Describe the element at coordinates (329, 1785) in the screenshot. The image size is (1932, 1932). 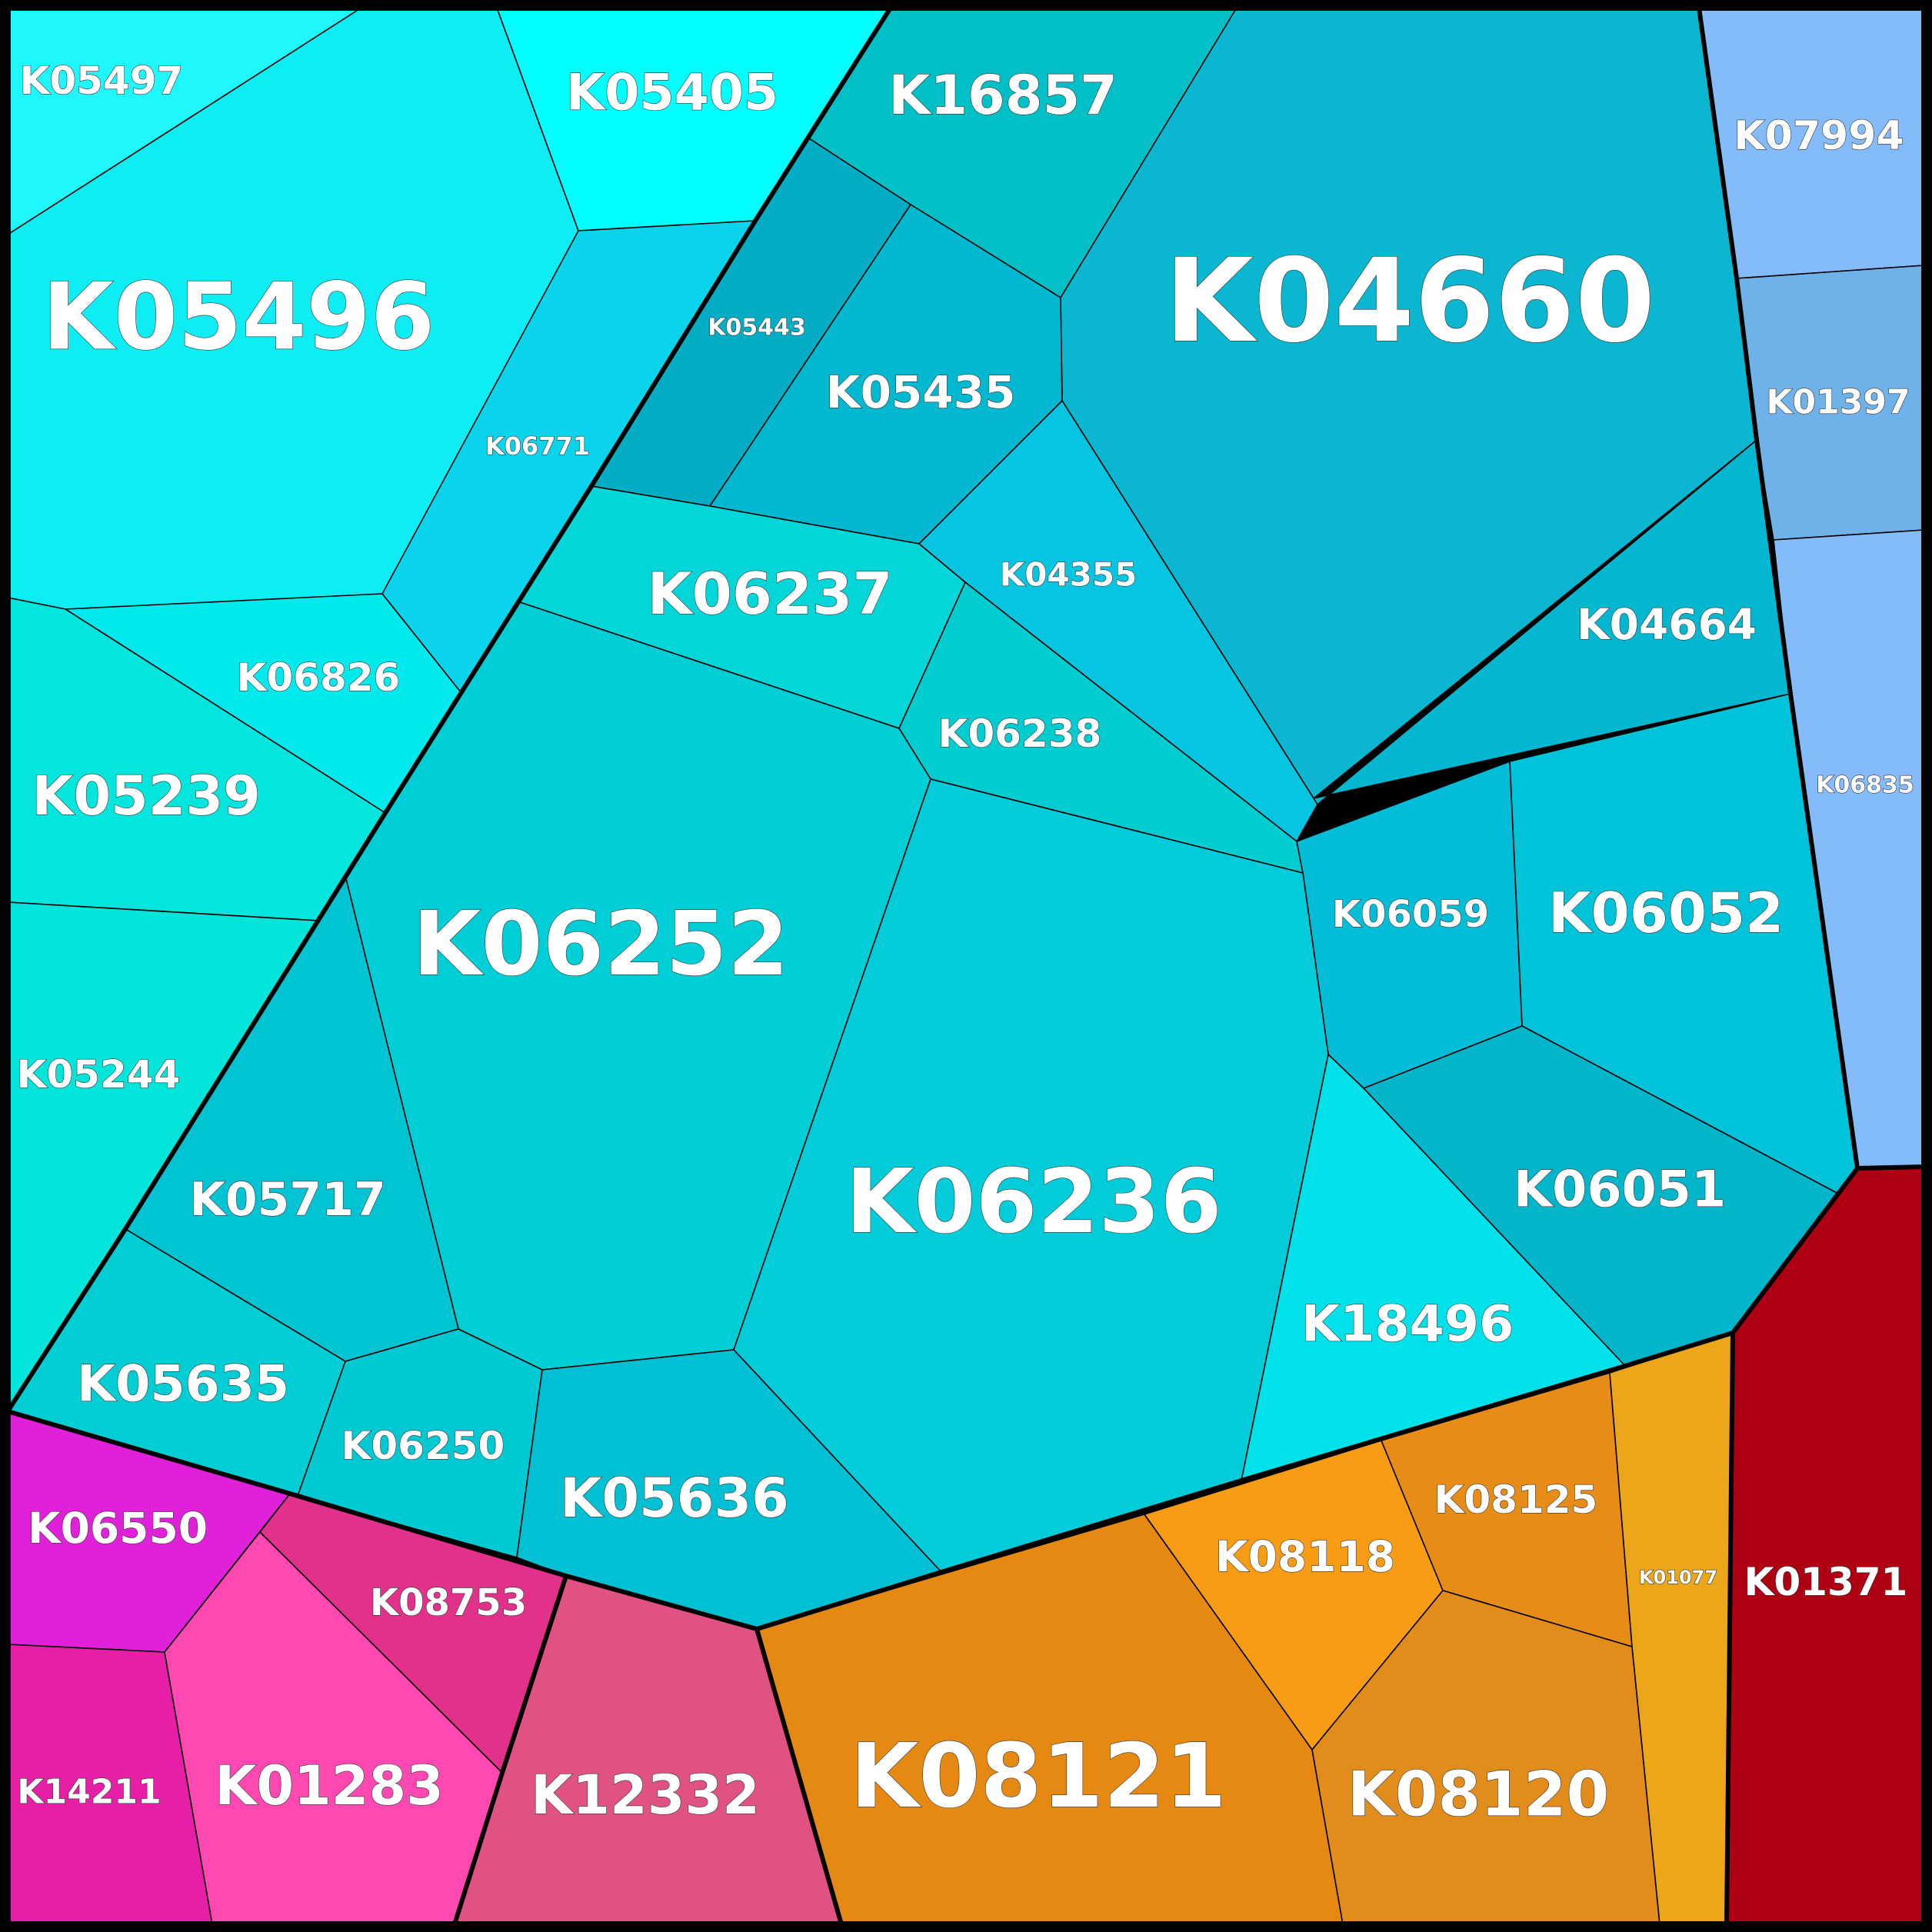
I see `cell-label-k01283: K01283` at that location.